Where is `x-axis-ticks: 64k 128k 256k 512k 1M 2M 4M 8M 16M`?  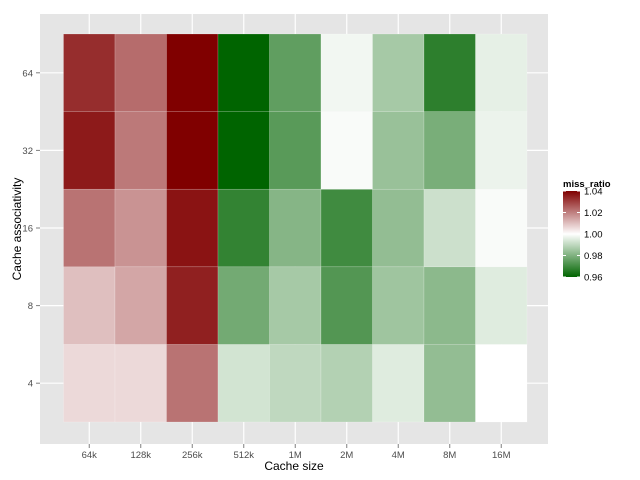 x-axis-ticks: 64k 128k 256k 512k 1M 2M 4M 8M 16M is located at coordinates (296, 452).